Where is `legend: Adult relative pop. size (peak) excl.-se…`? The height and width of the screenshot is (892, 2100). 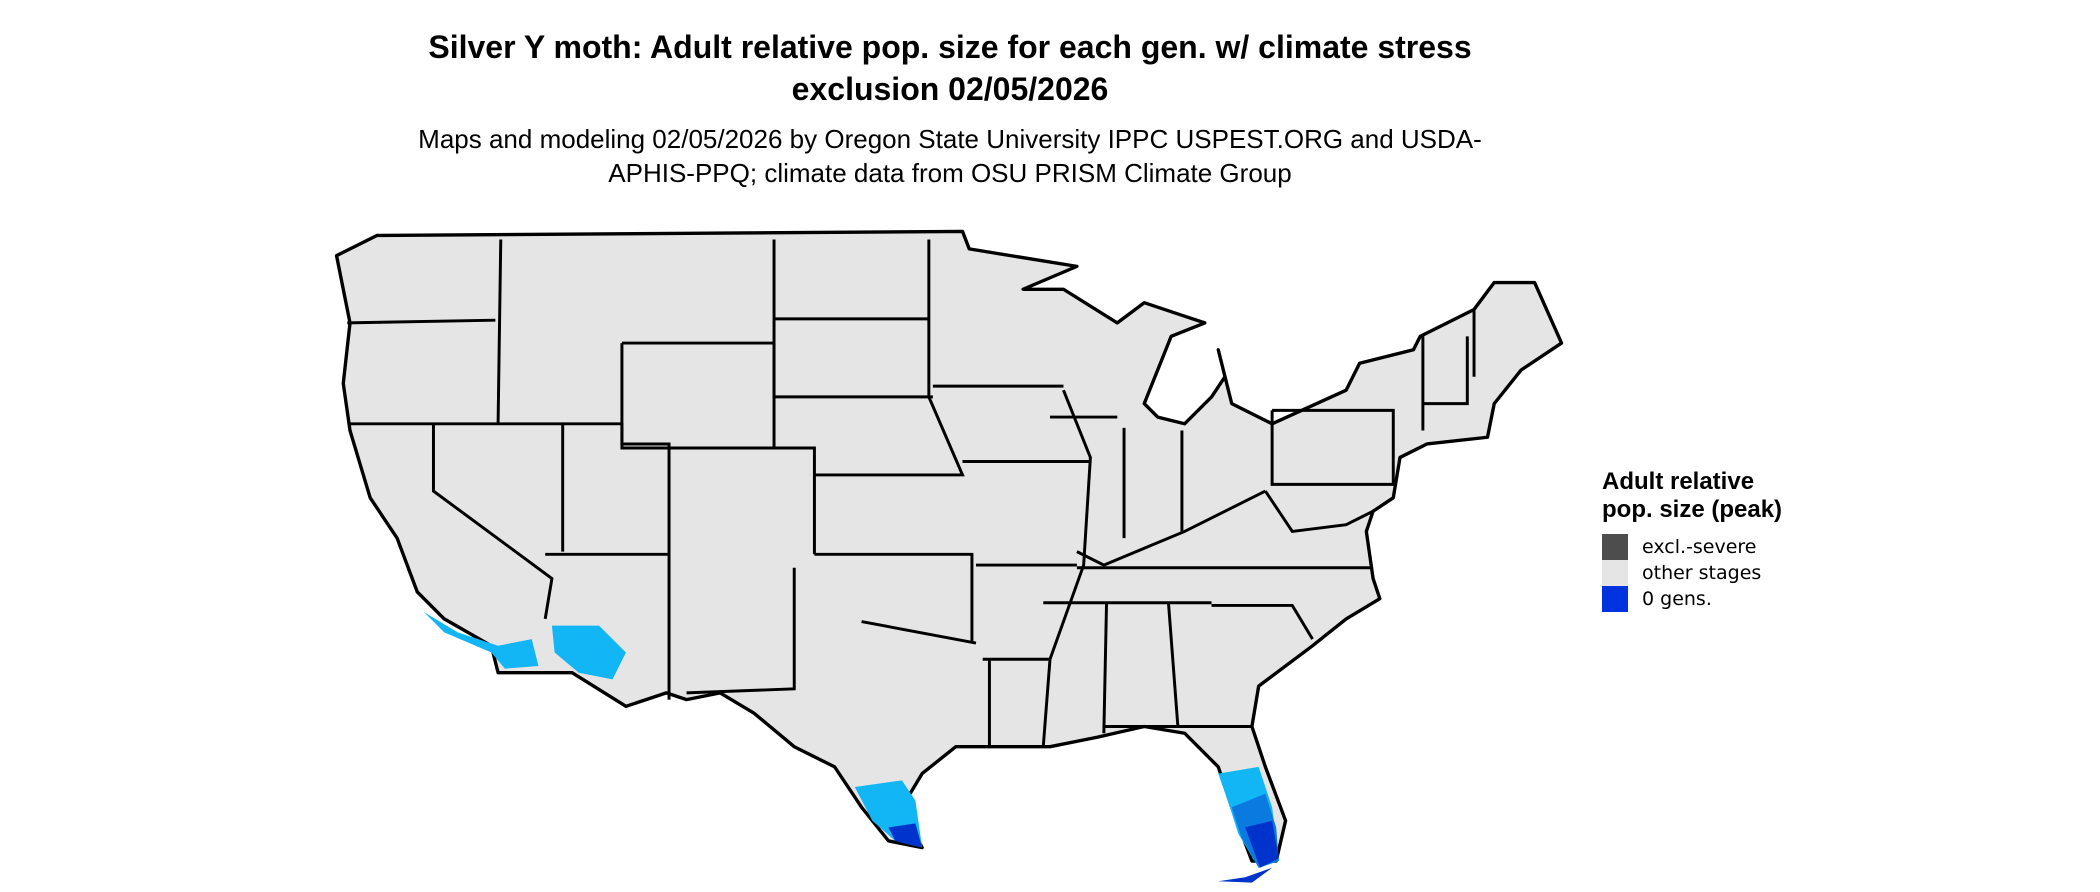 legend: Adult relative pop. size (peak) excl.-se… is located at coordinates (1702, 540).